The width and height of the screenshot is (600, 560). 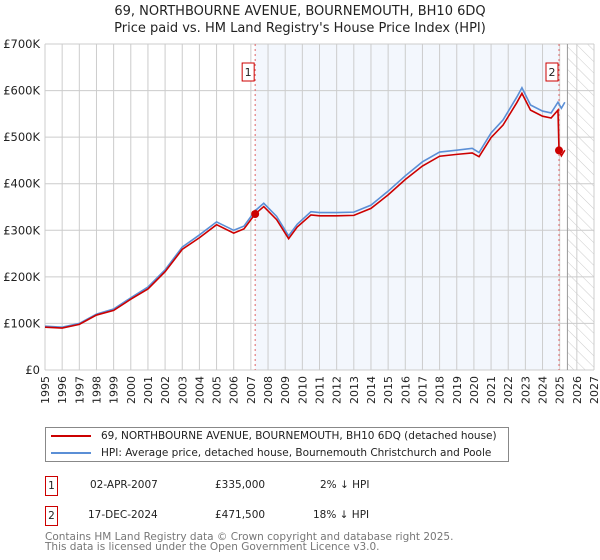 I want to click on y-tick-label: £600K, so click(x=21, y=91).